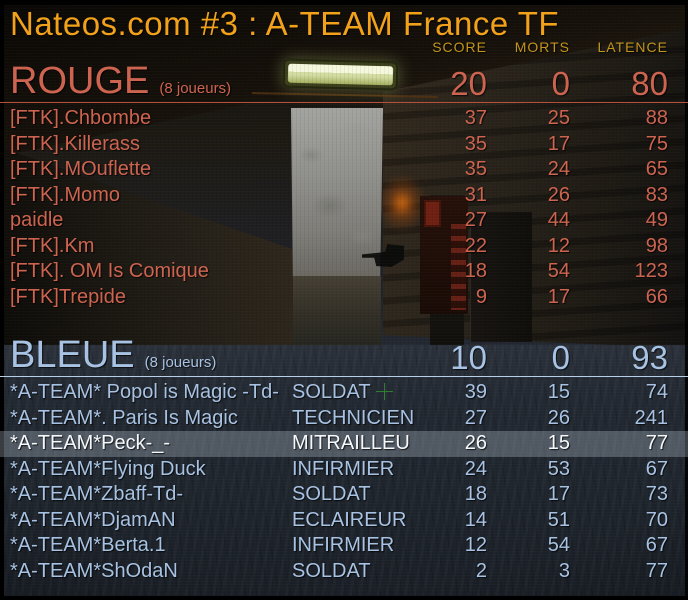 Image resolution: width=688 pixels, height=600 pixels. Describe the element at coordinates (285, 23) in the screenshot. I see `server-title: Nateos.com #3 : A-TEAM France TF` at that location.